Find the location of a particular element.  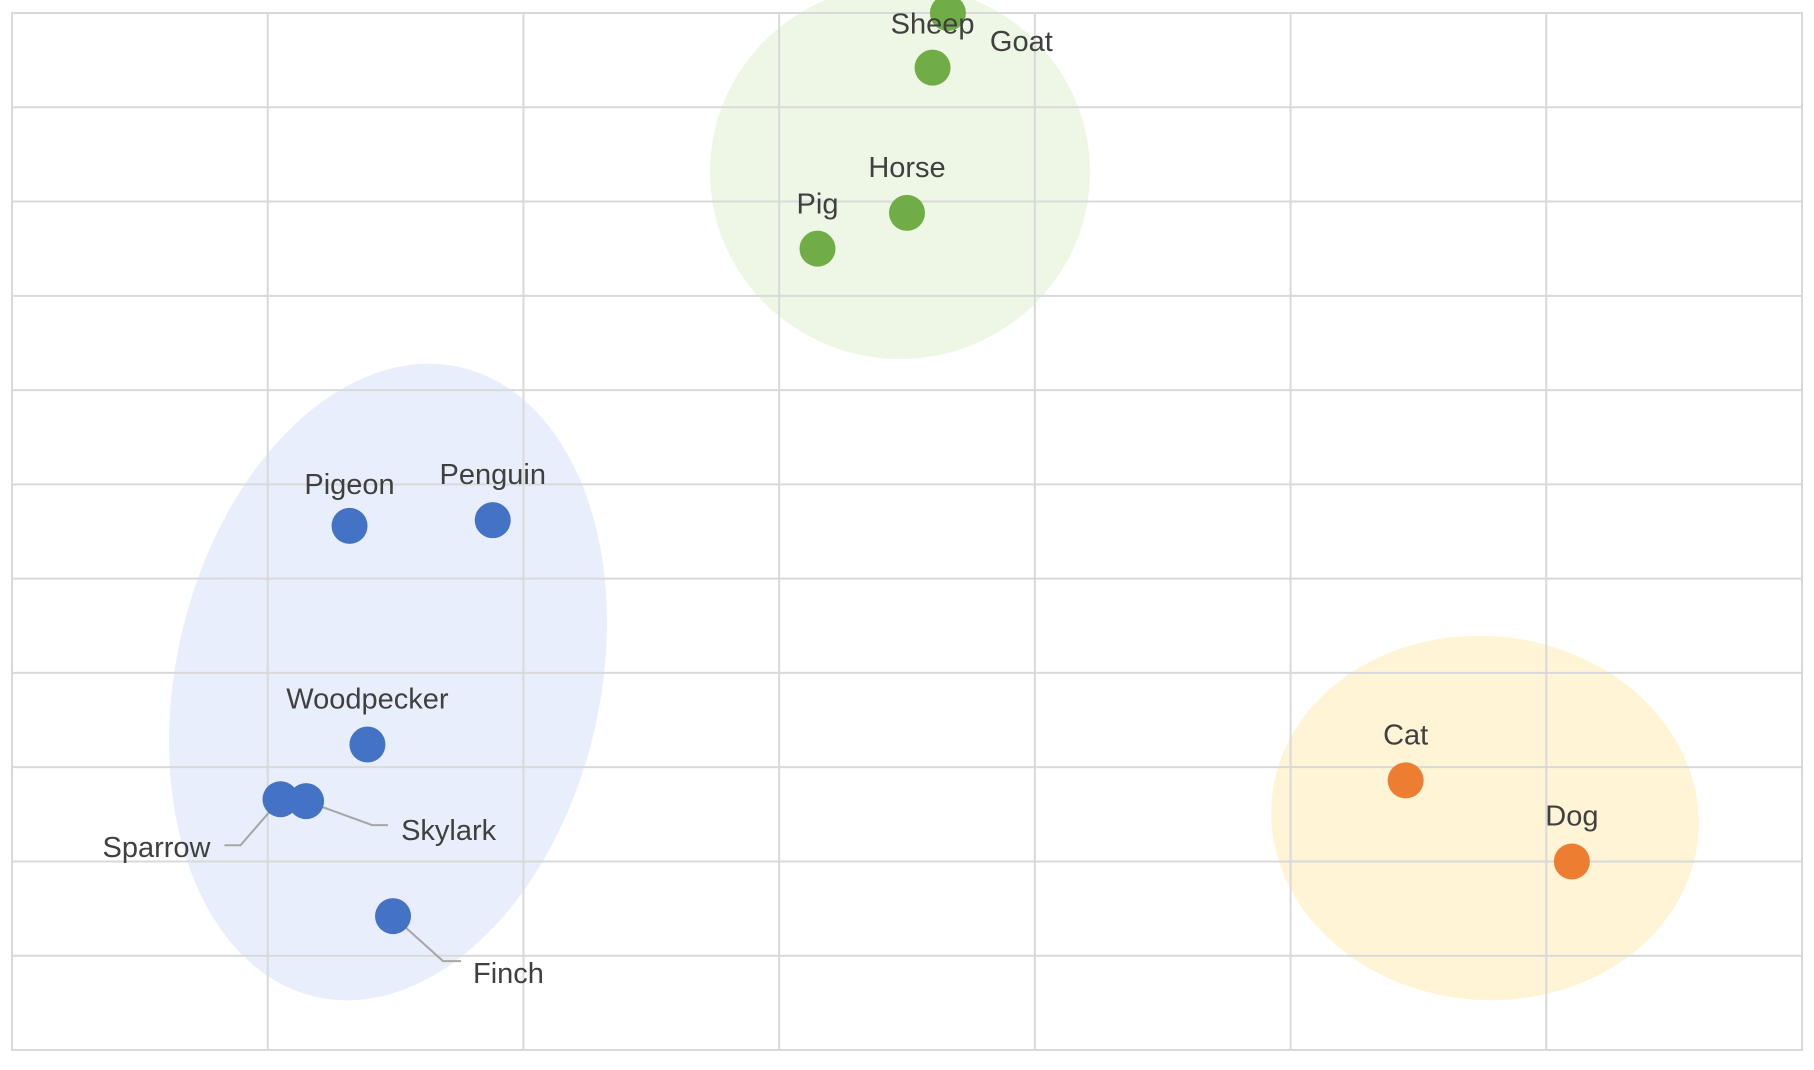

leader-line-finch is located at coordinates (427, 939).